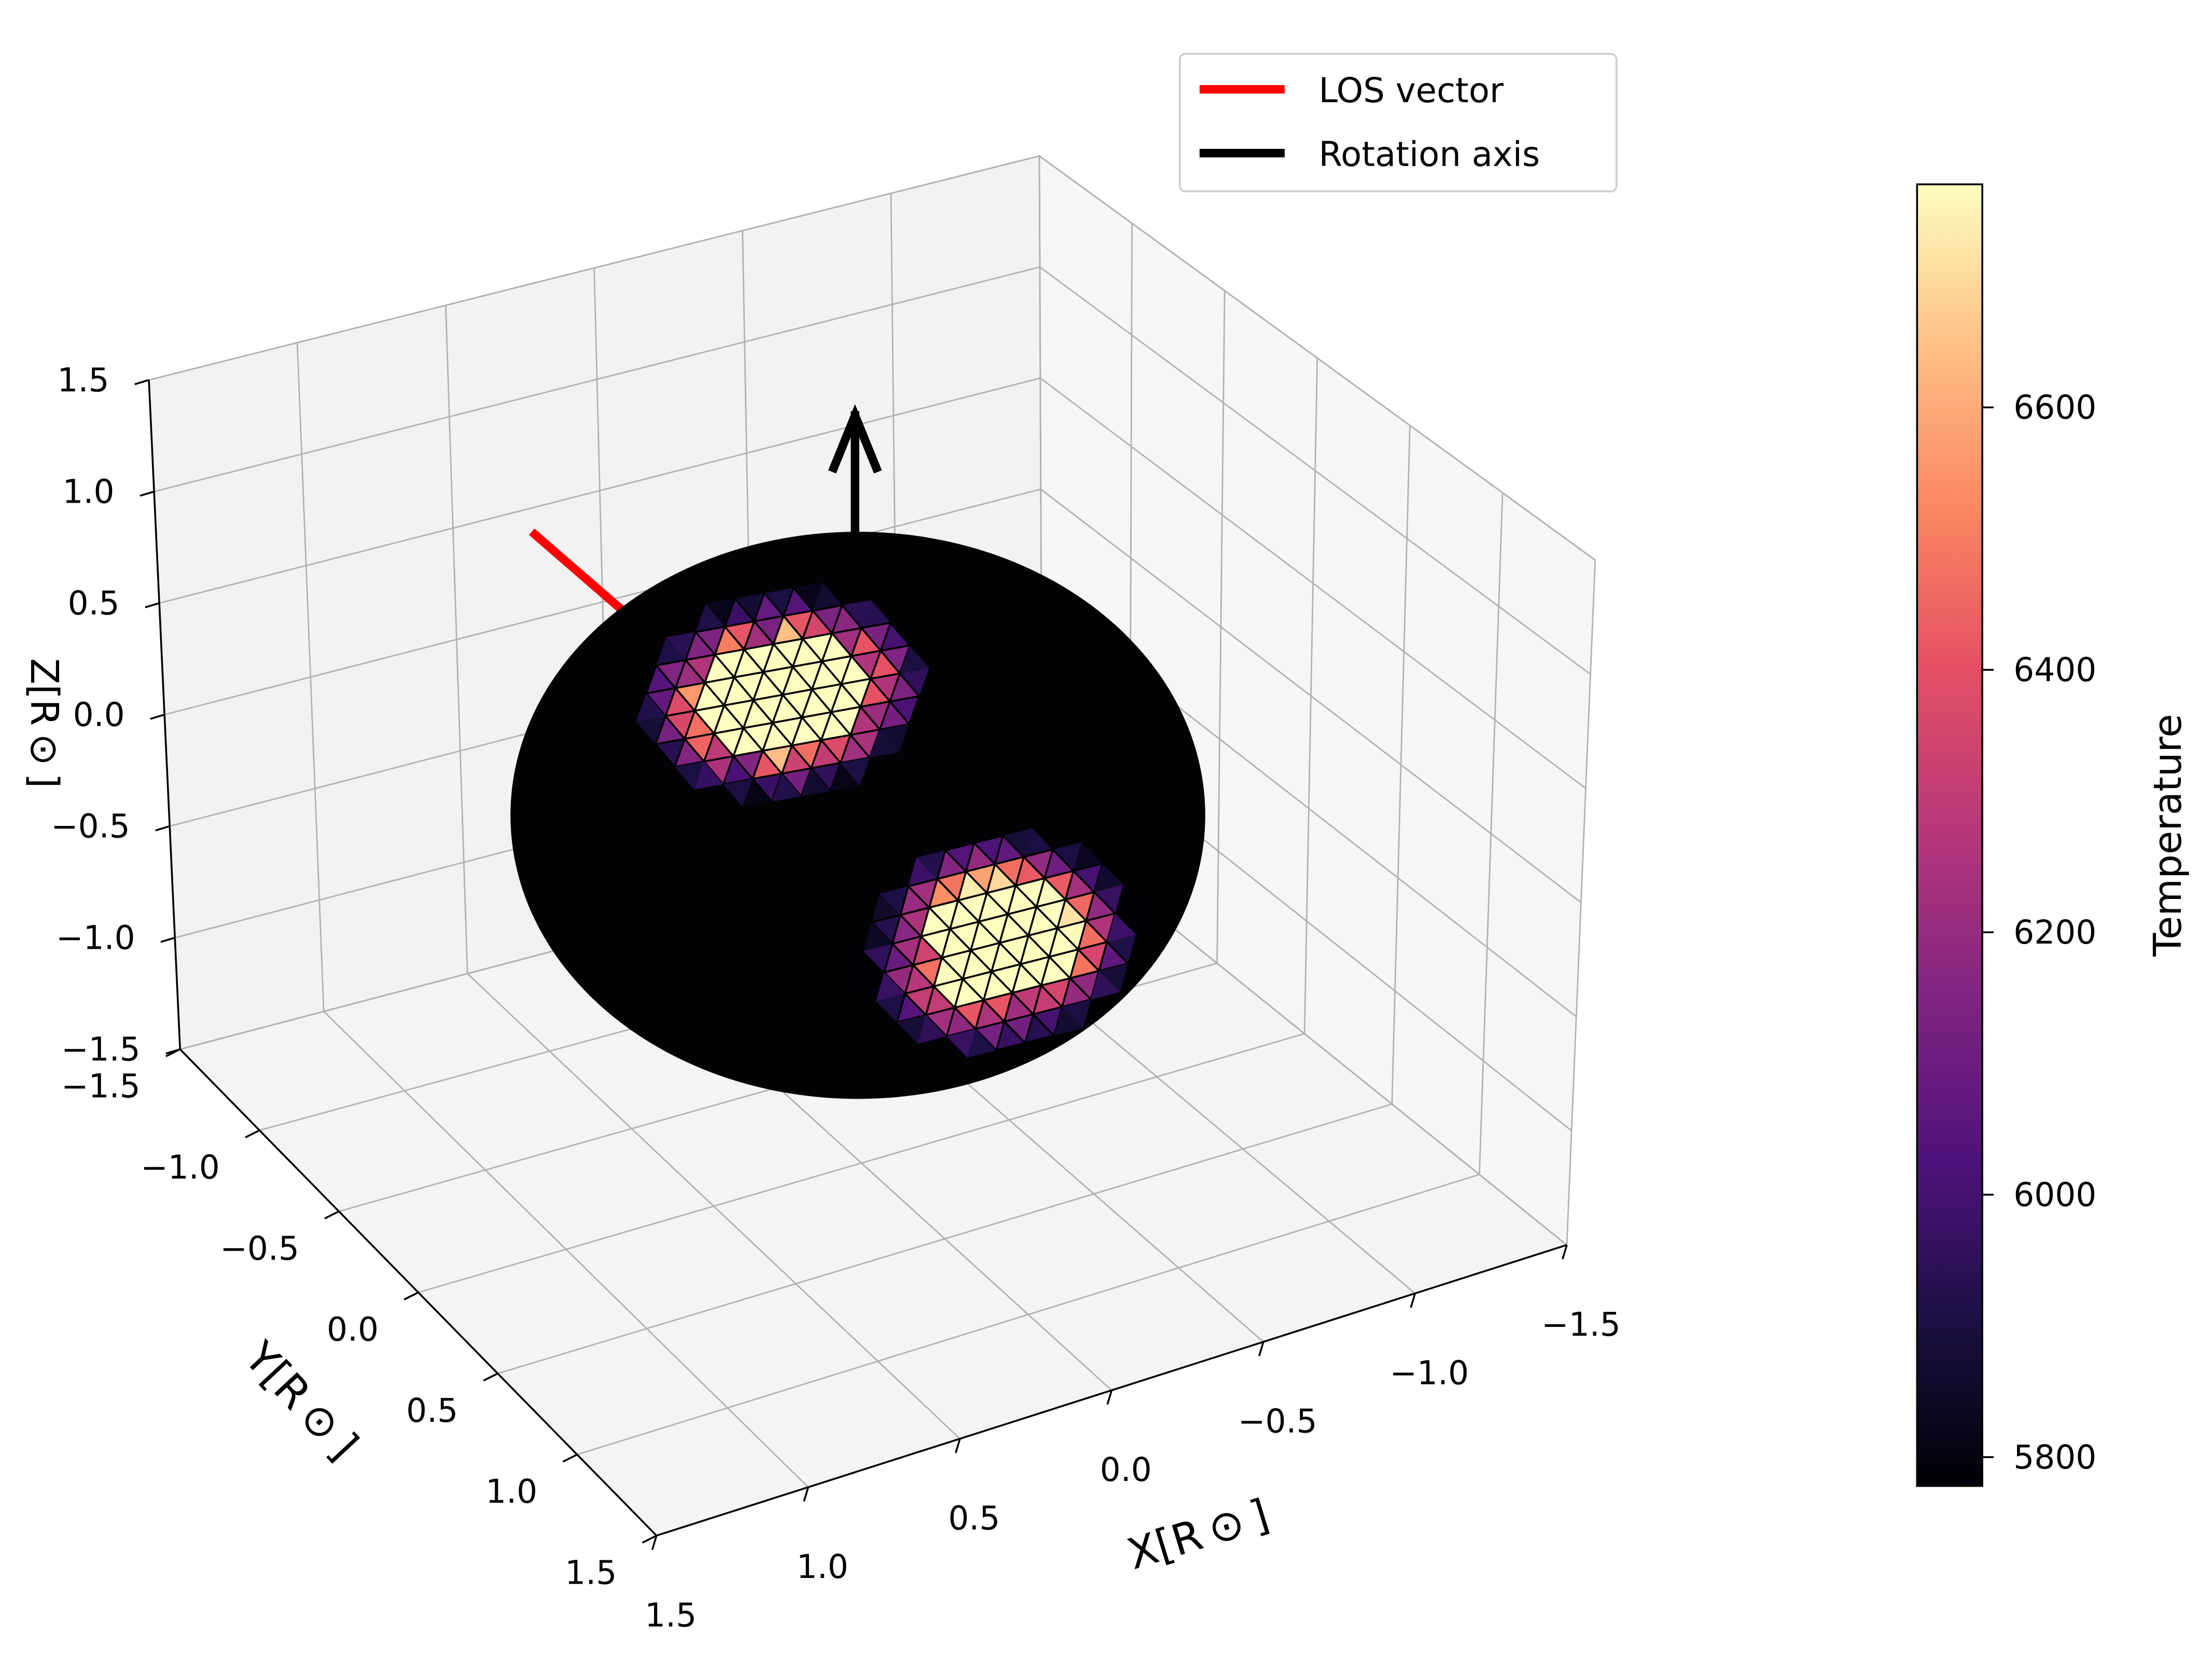 This screenshot has height=1676, width=2212. I want to click on colorbar-tick-label: 5800, so click(2054, 1457).